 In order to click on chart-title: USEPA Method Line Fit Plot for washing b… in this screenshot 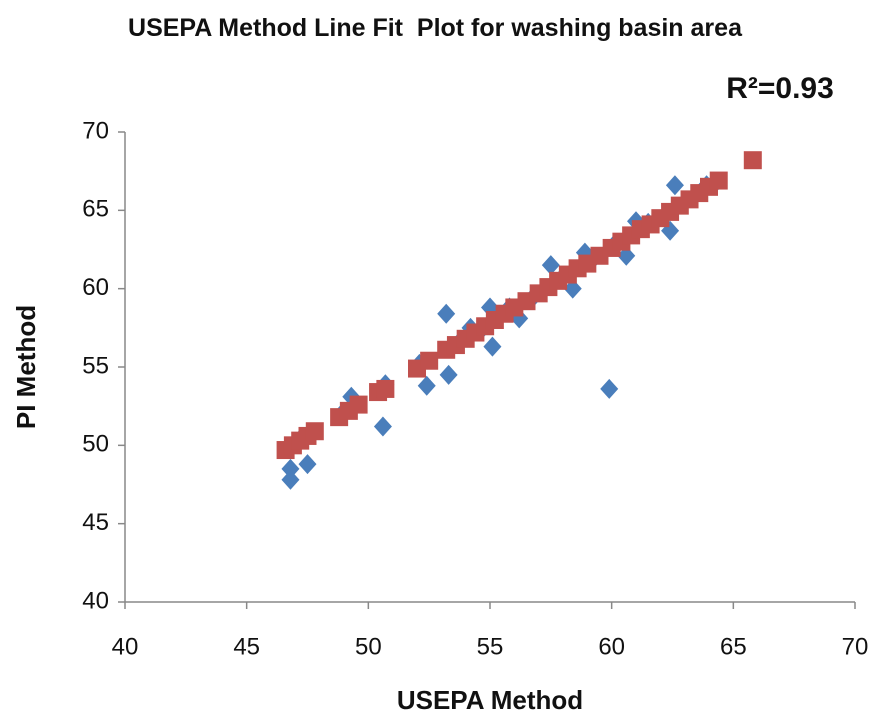, I will do `click(435, 28)`.